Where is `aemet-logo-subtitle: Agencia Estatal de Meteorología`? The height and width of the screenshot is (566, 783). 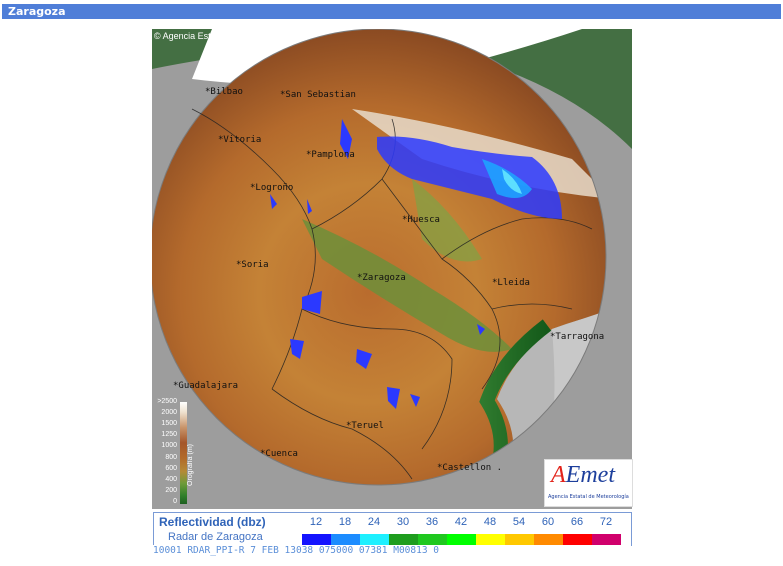
aemet-logo-subtitle: Agencia Estatal de Meteorología is located at coordinates (588, 497).